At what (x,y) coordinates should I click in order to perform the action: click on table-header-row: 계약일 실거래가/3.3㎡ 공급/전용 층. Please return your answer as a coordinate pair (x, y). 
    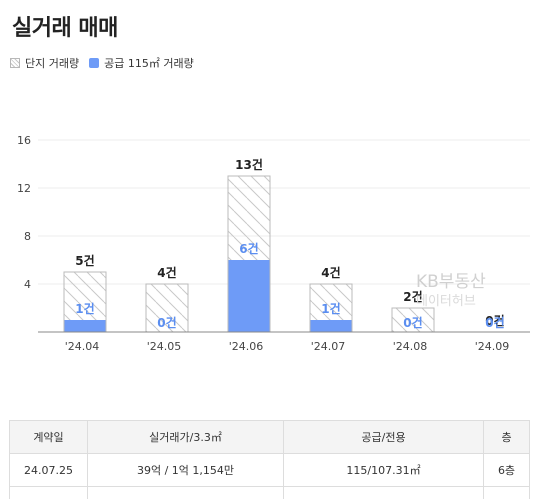
    Looking at the image, I should click on (270, 437).